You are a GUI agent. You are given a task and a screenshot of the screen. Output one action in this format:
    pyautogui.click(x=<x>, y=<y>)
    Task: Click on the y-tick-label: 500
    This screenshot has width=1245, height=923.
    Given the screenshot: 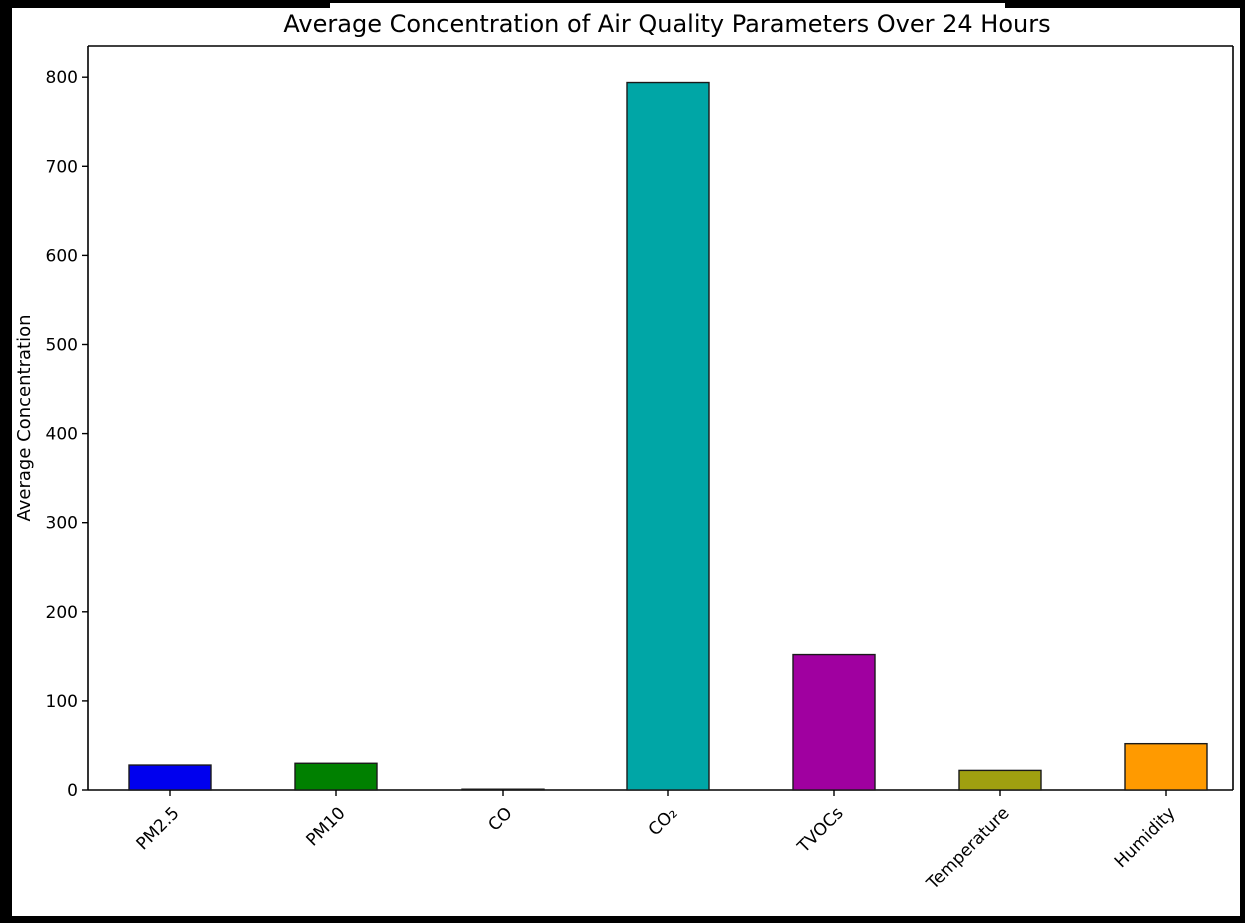 What is the action you would take?
    pyautogui.click(x=62, y=345)
    